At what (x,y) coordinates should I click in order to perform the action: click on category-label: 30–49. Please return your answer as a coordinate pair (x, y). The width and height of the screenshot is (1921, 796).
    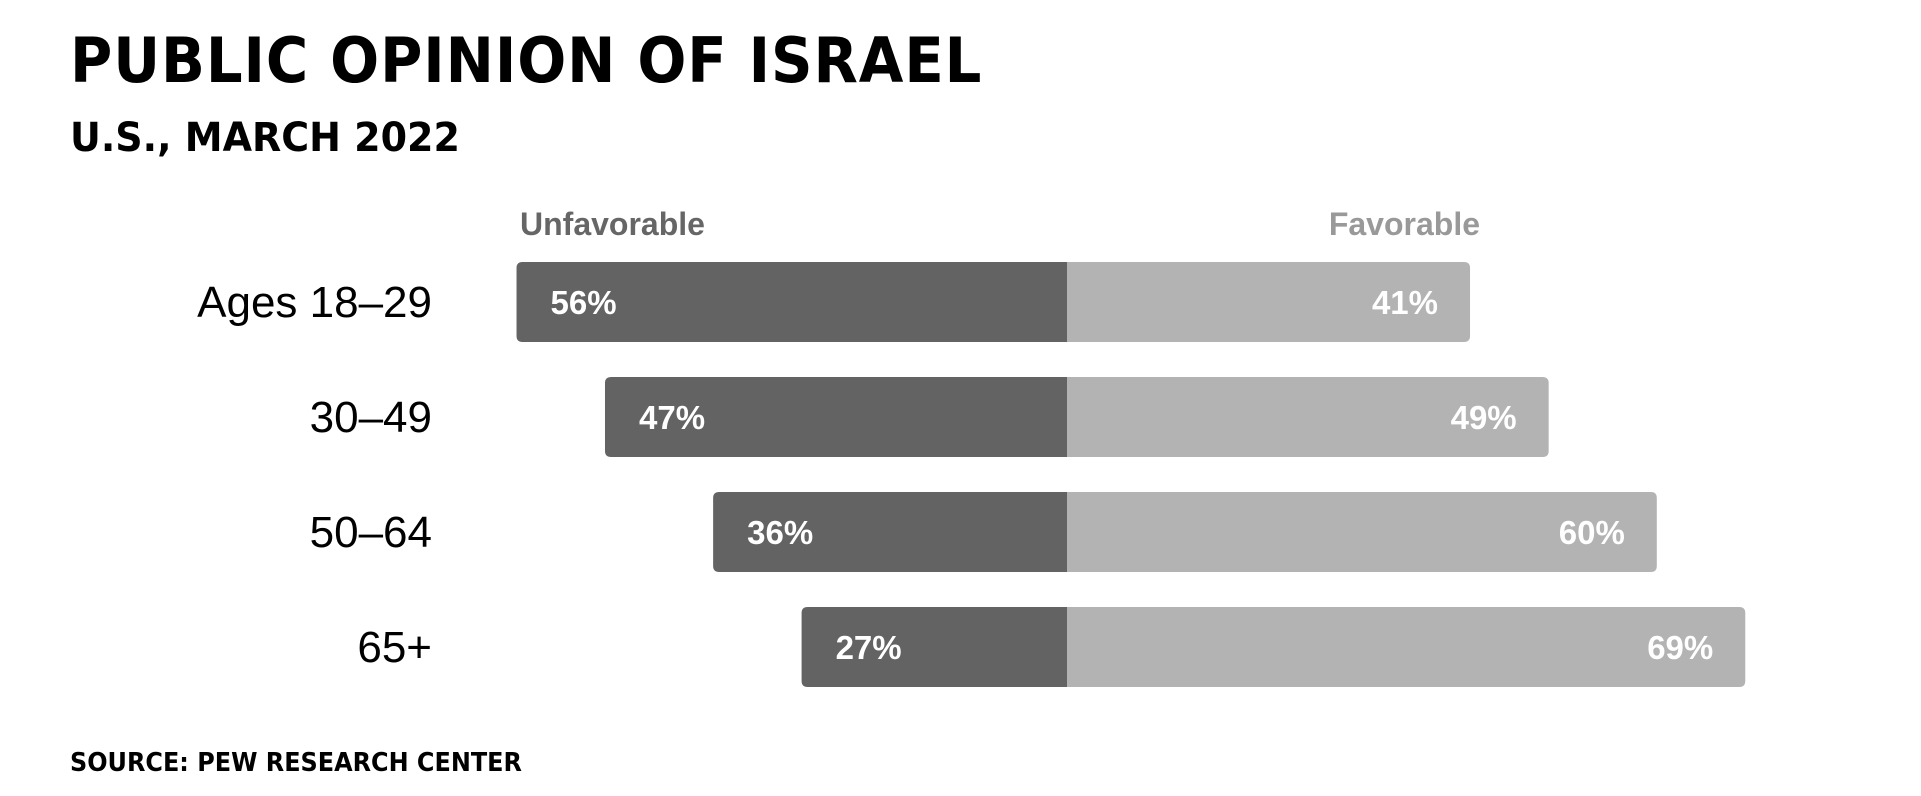
    Looking at the image, I should click on (371, 417).